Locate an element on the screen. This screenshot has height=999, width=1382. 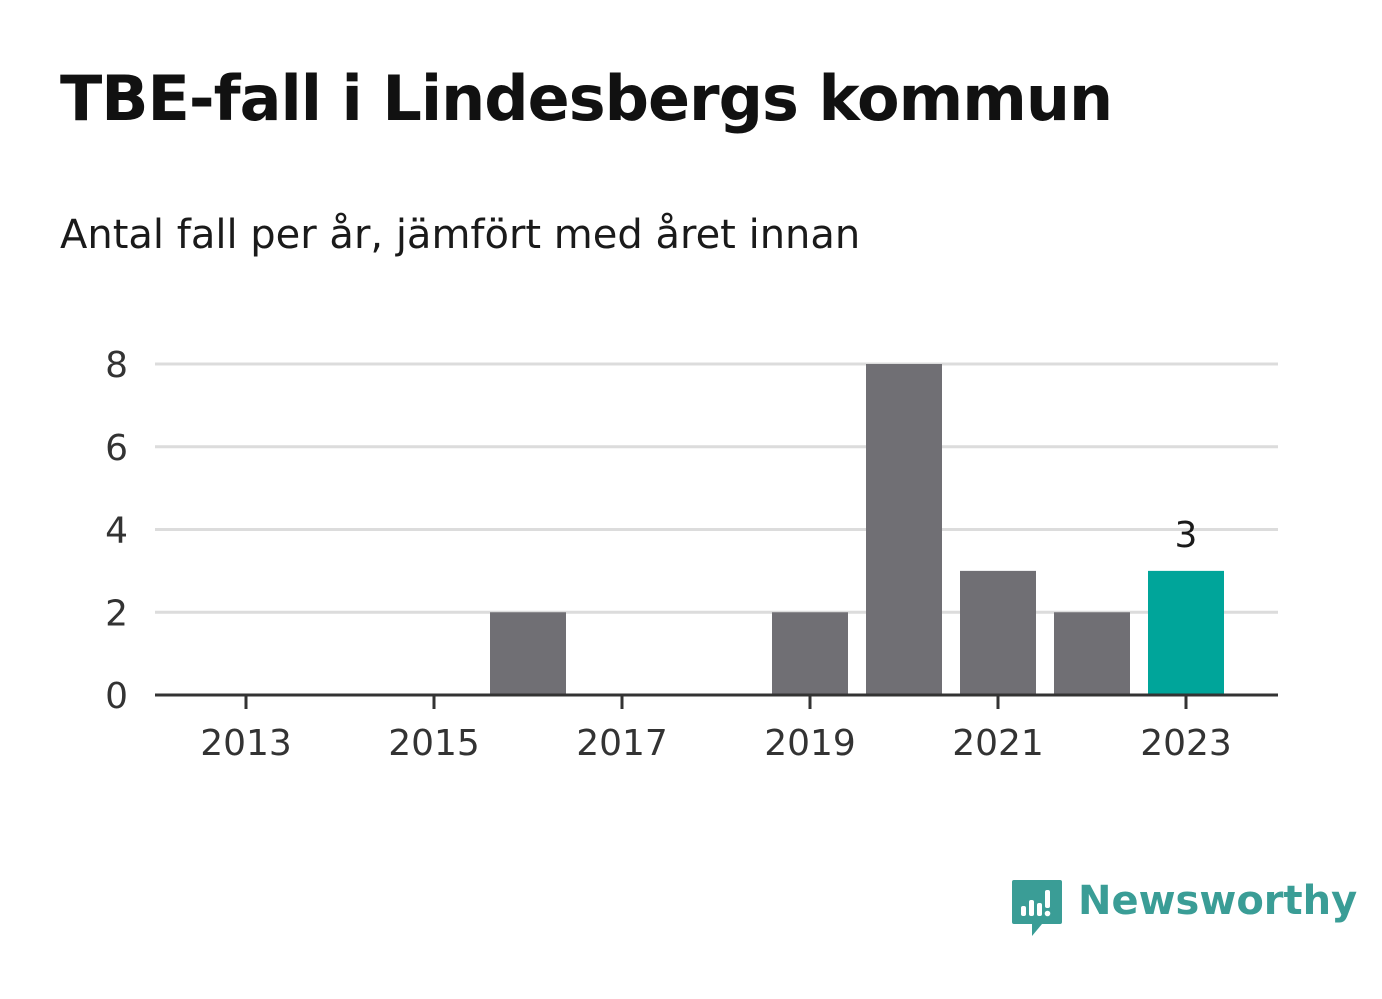
x-tick-label: 2023 is located at coordinates (1186, 743).